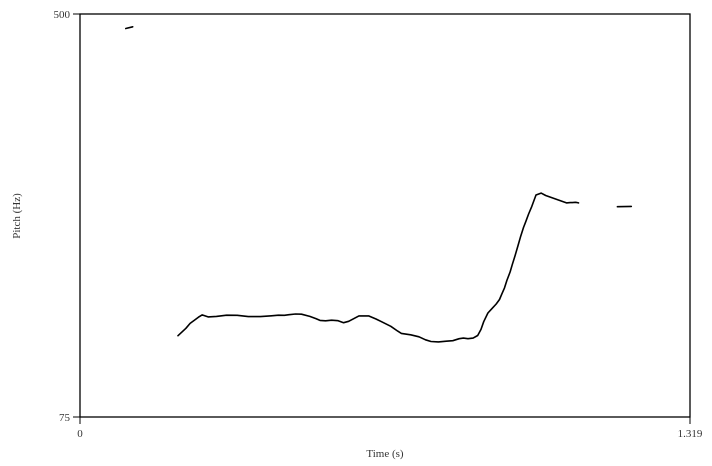  What do you see at coordinates (385, 454) in the screenshot?
I see `x-axis-title: Time (s)` at bounding box center [385, 454].